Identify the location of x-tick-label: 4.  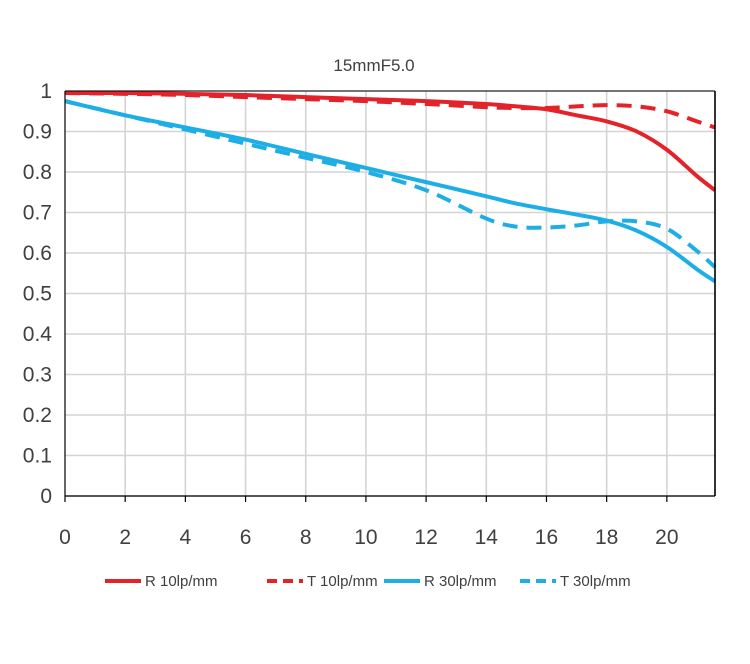
(186, 537).